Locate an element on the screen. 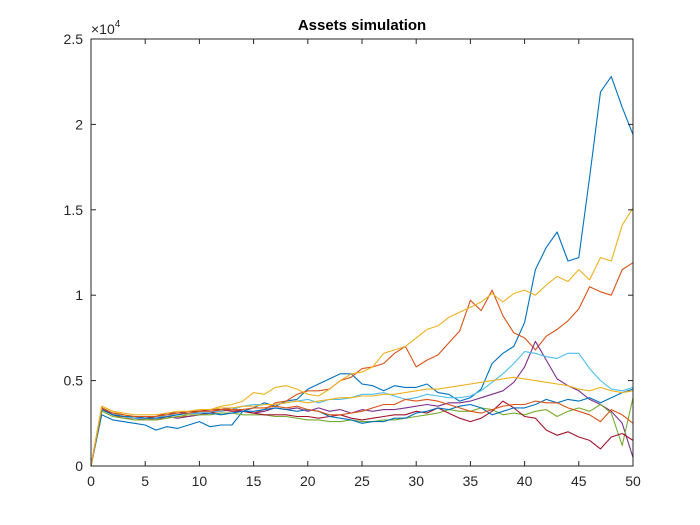 This screenshot has height=525, width=700. x-tick-label: 5 is located at coordinates (145, 481).